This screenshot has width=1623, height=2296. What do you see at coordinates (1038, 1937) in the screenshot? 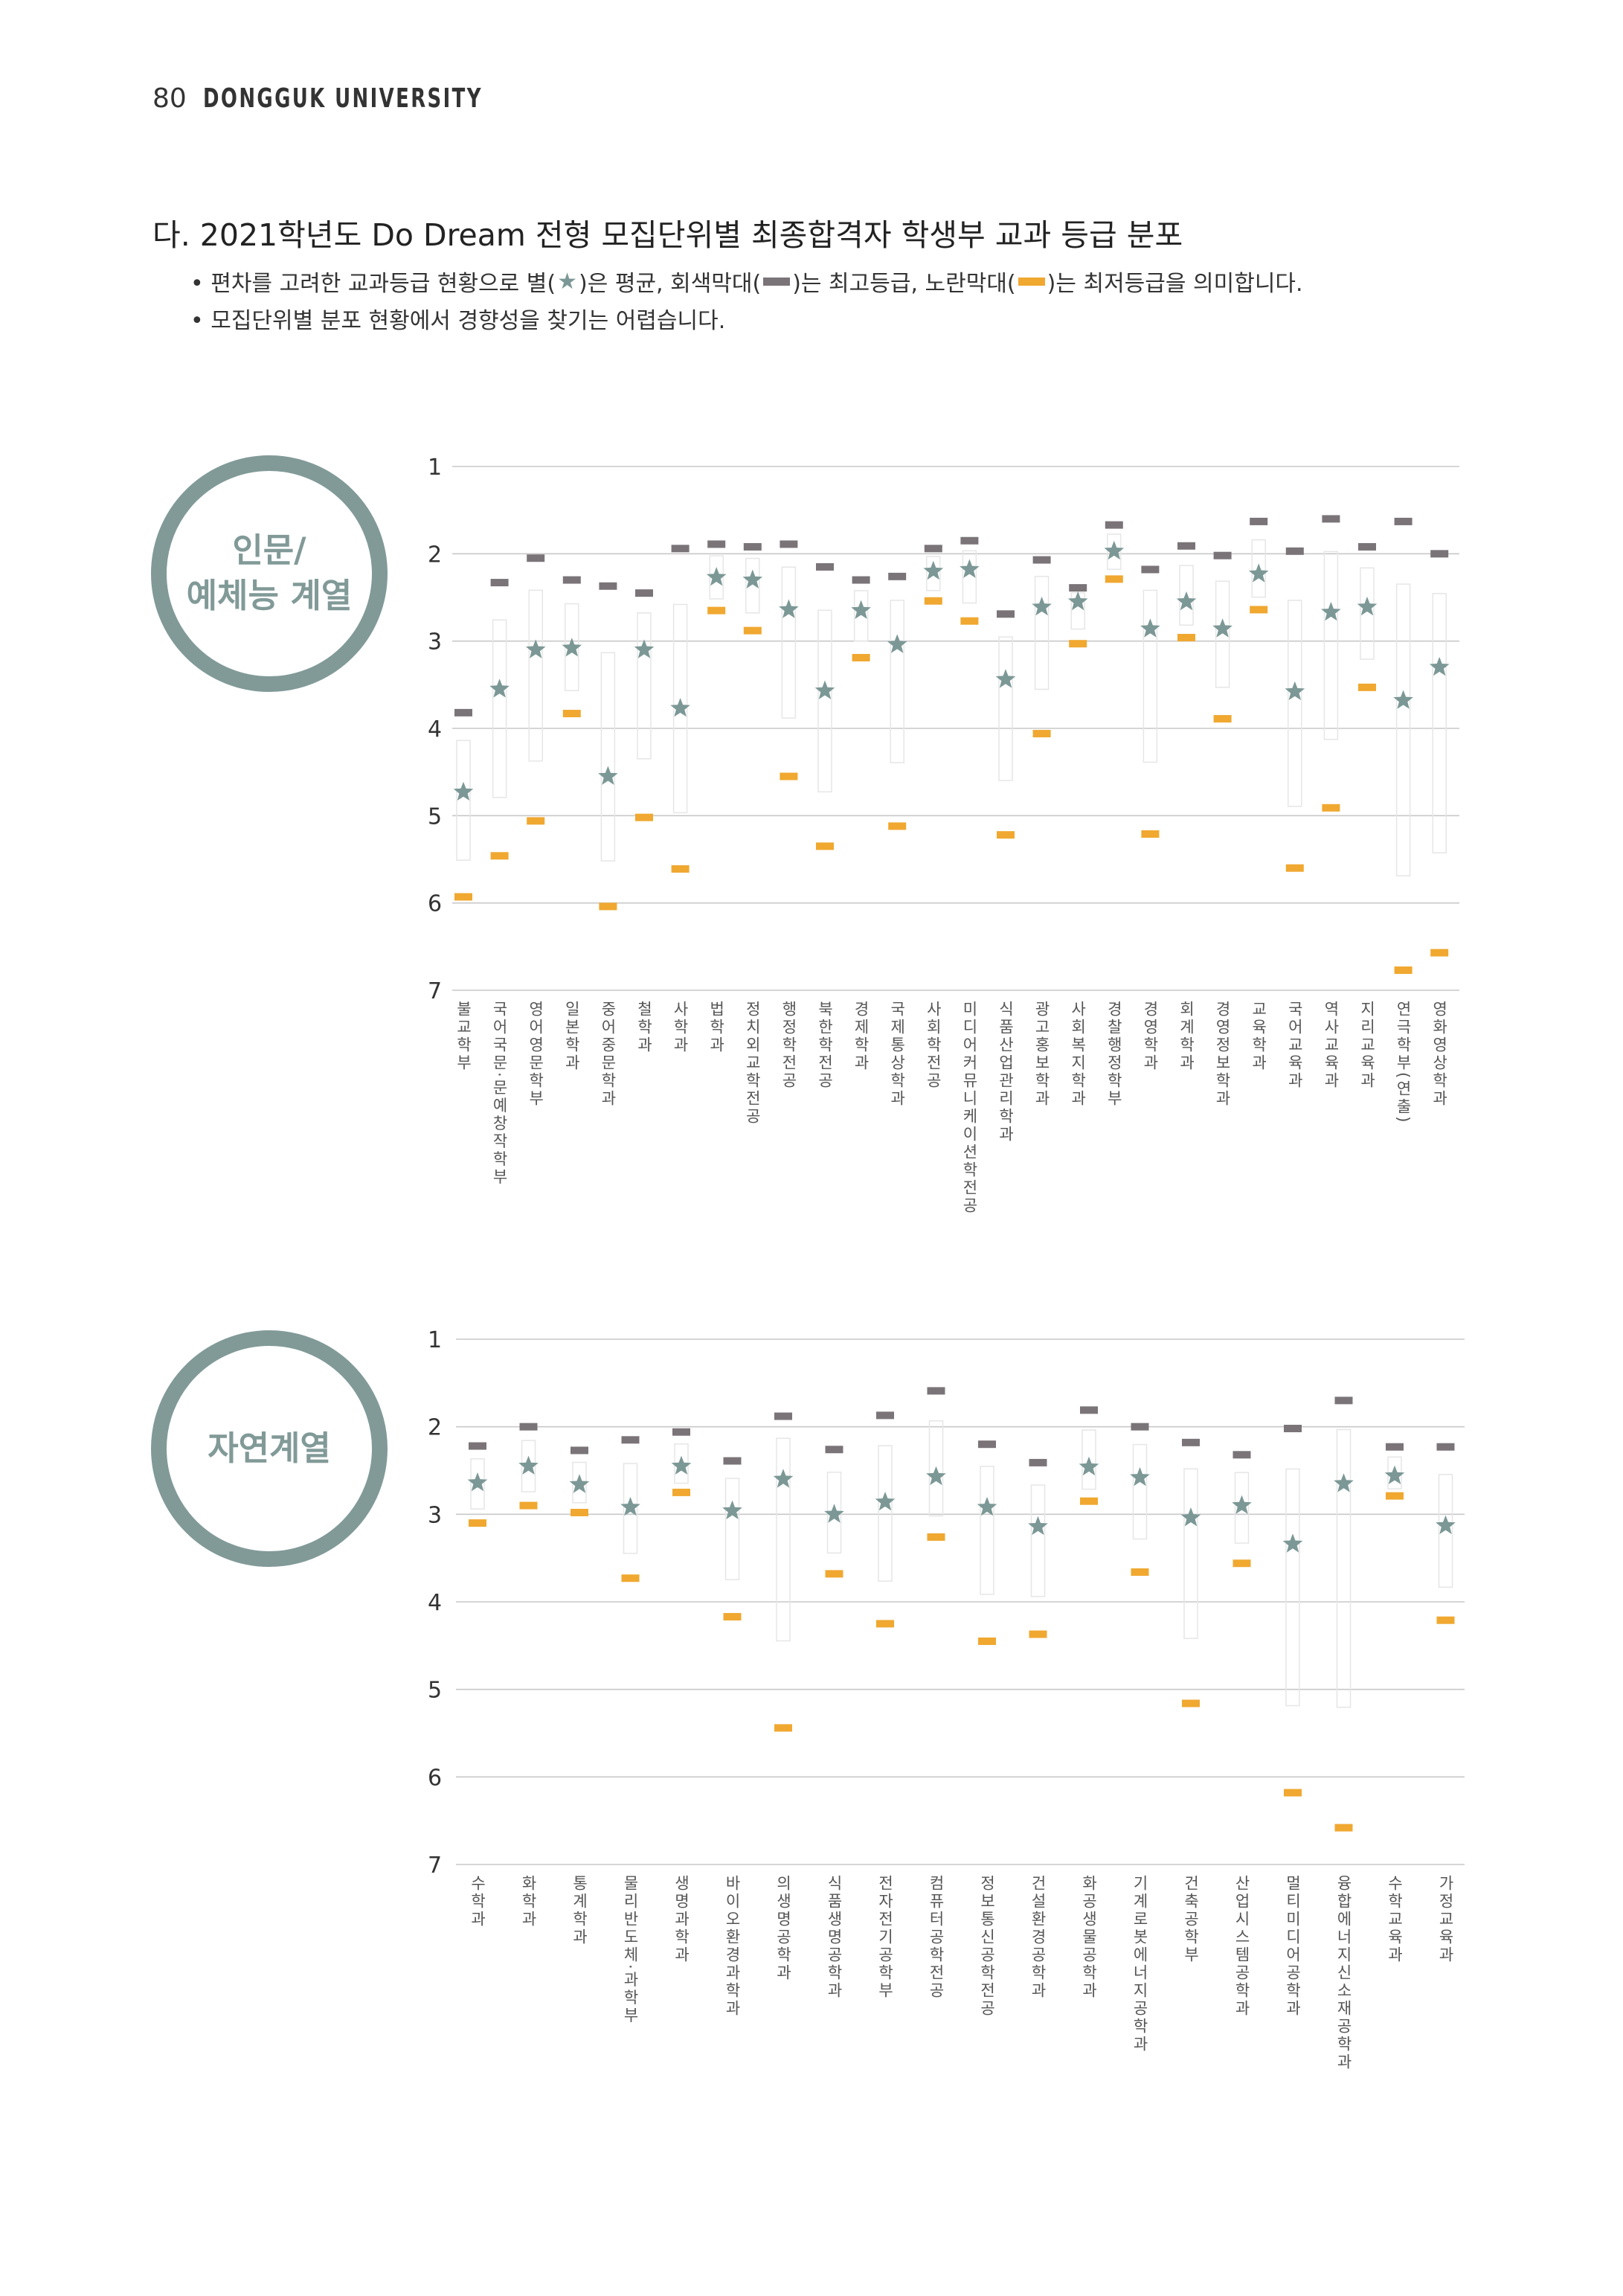
I see `science-category-label: 건설환경공학과` at bounding box center [1038, 1937].